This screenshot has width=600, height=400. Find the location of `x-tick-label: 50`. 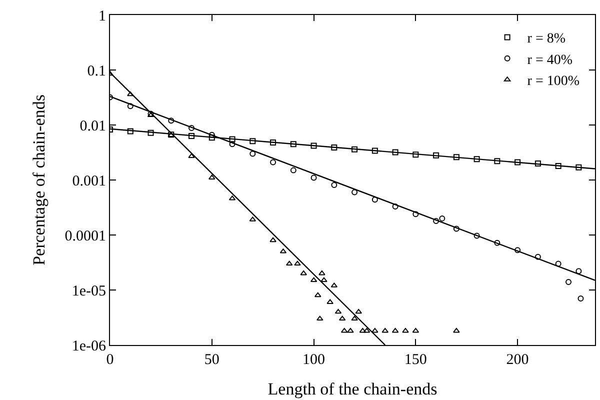

x-tick-label: 50 is located at coordinates (212, 360).